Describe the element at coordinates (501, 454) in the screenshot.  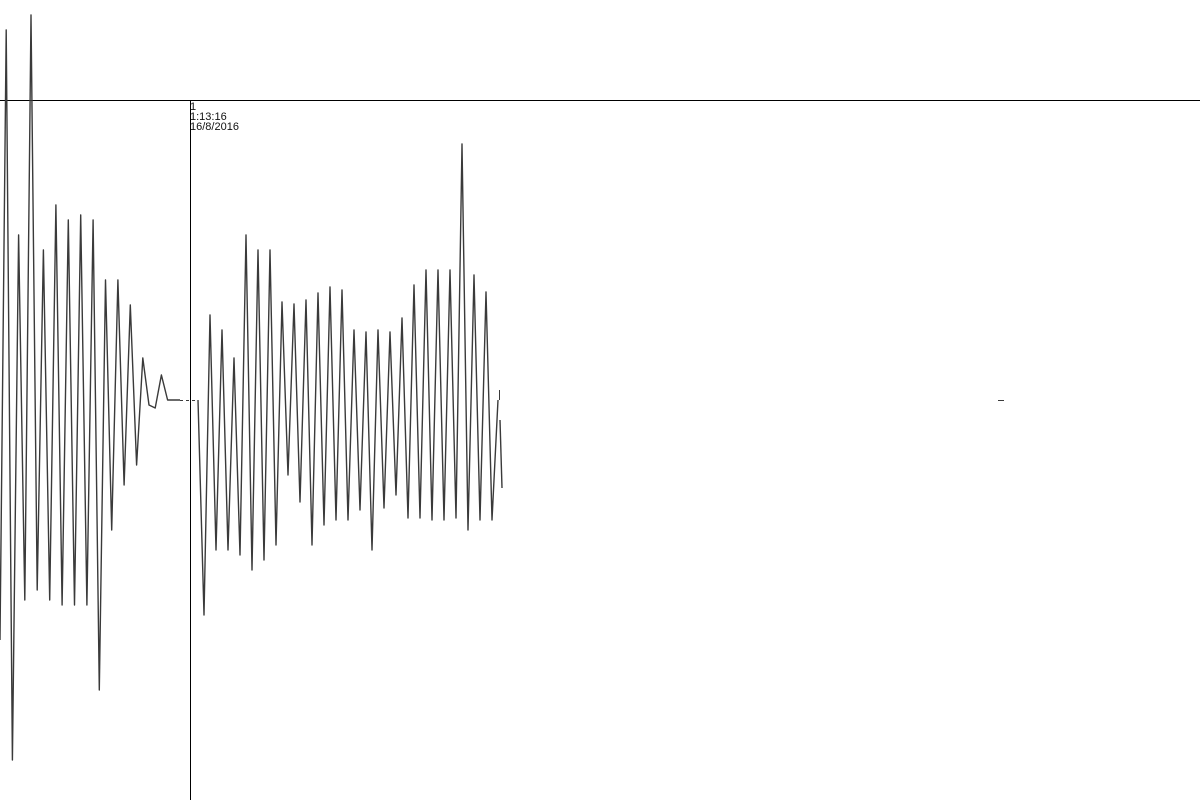
I see `trace-tail-end` at that location.